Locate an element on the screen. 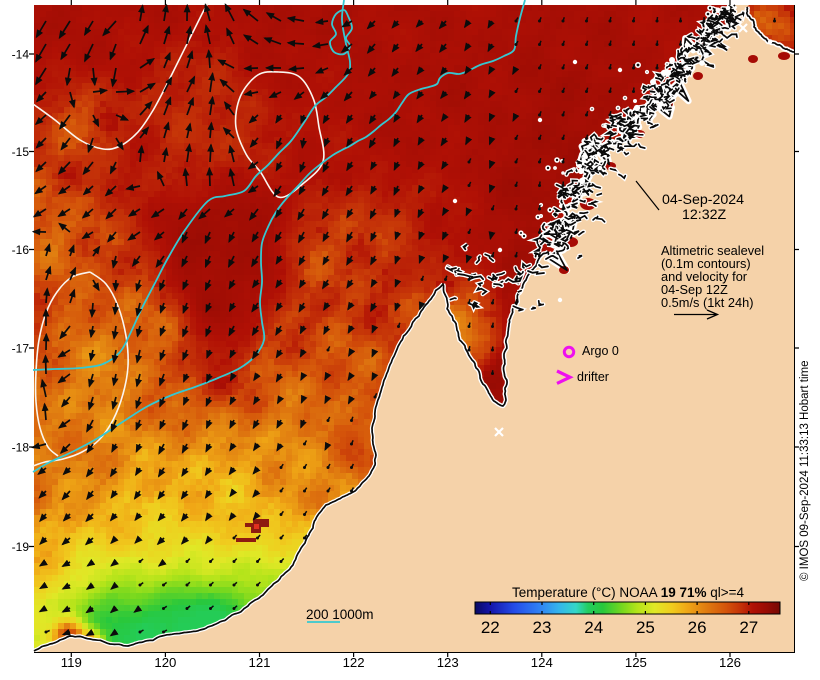  svg-text: (0.1m contours) is located at coordinates (706, 263).